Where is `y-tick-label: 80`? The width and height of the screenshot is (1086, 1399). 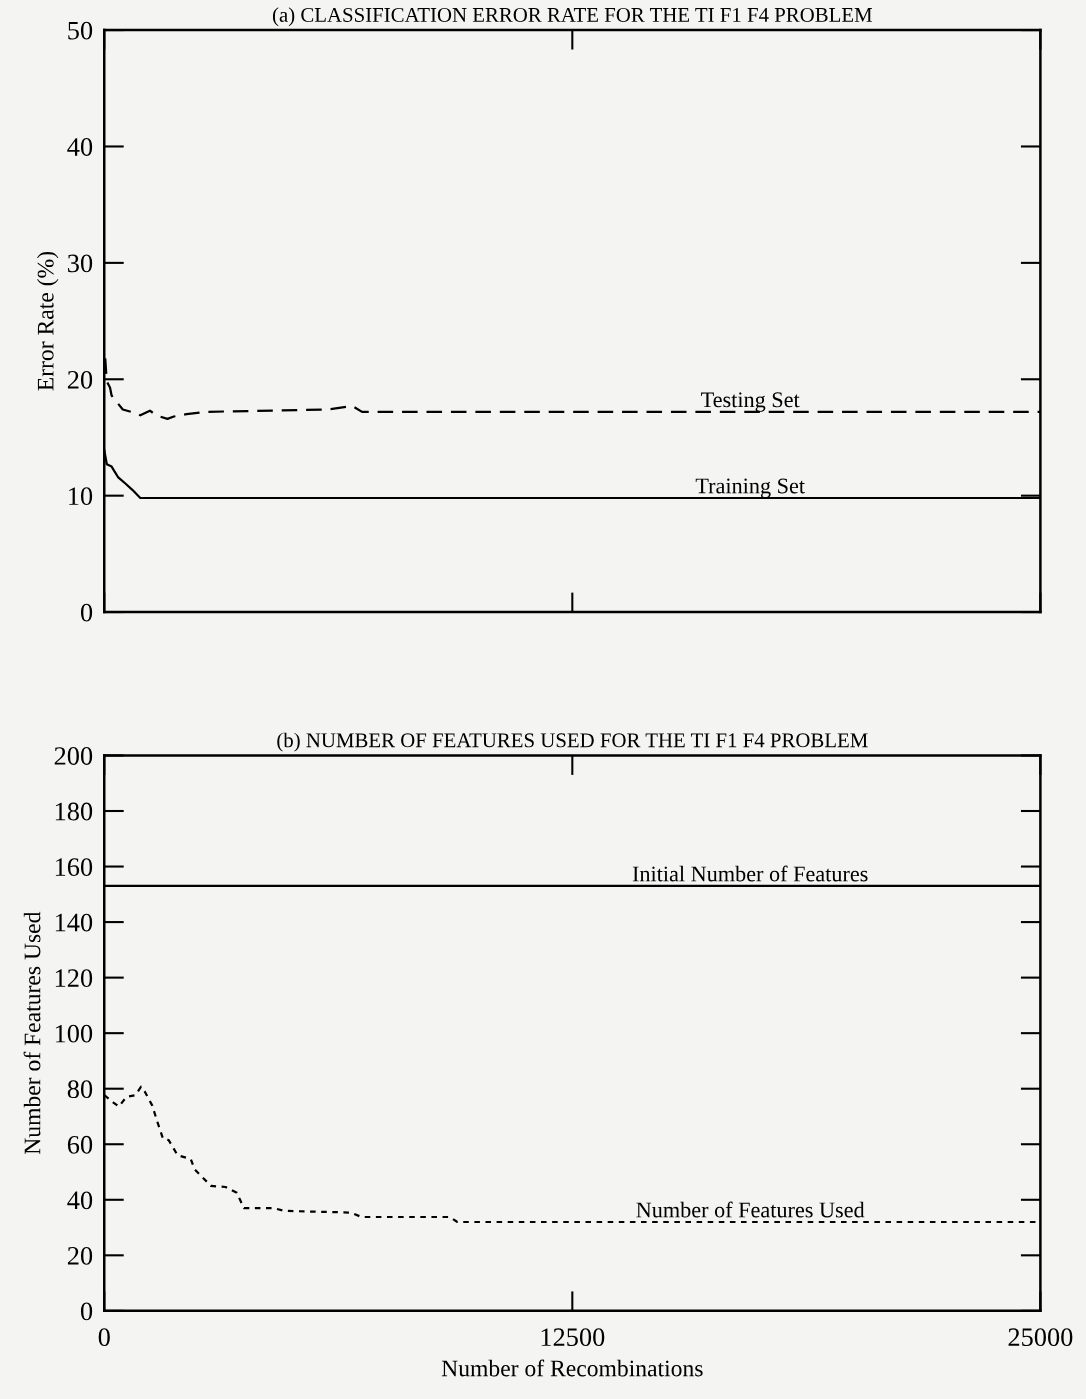
y-tick-label: 80 is located at coordinates (80, 1089).